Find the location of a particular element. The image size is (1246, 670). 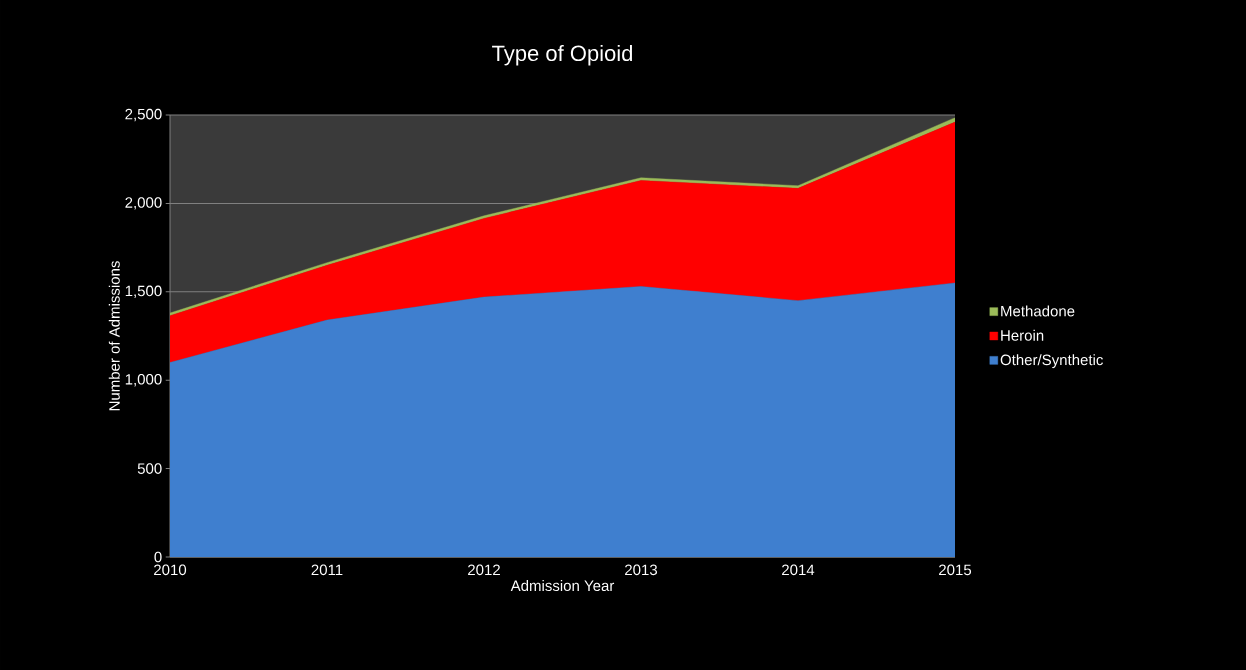

y-tick-label: 2,500 is located at coordinates (143, 115).